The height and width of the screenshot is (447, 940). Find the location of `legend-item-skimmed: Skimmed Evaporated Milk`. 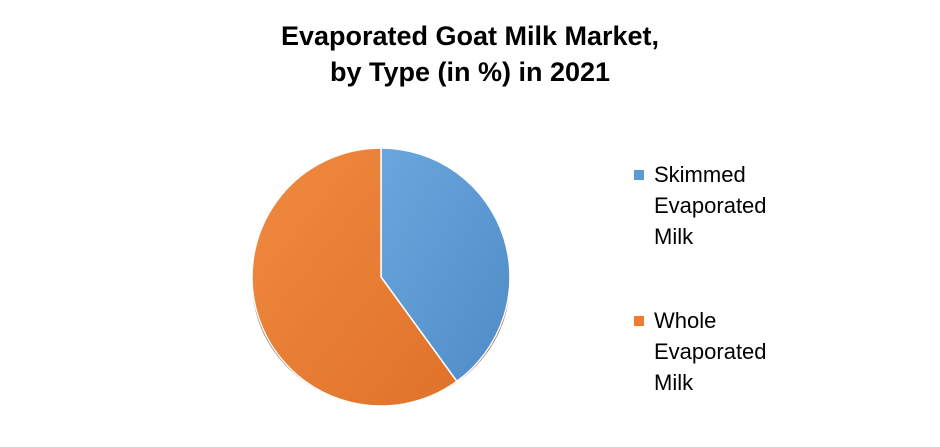

legend-item-skimmed: Skimmed Evaporated Milk is located at coordinates (727, 205).